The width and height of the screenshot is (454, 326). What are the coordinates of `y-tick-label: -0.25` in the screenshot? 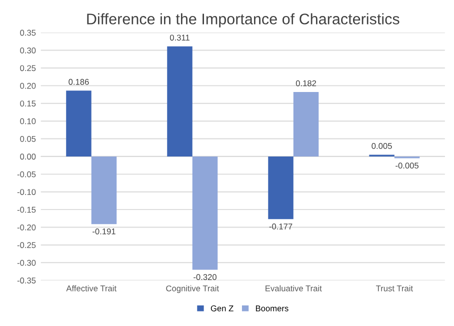 It's located at (26, 245).